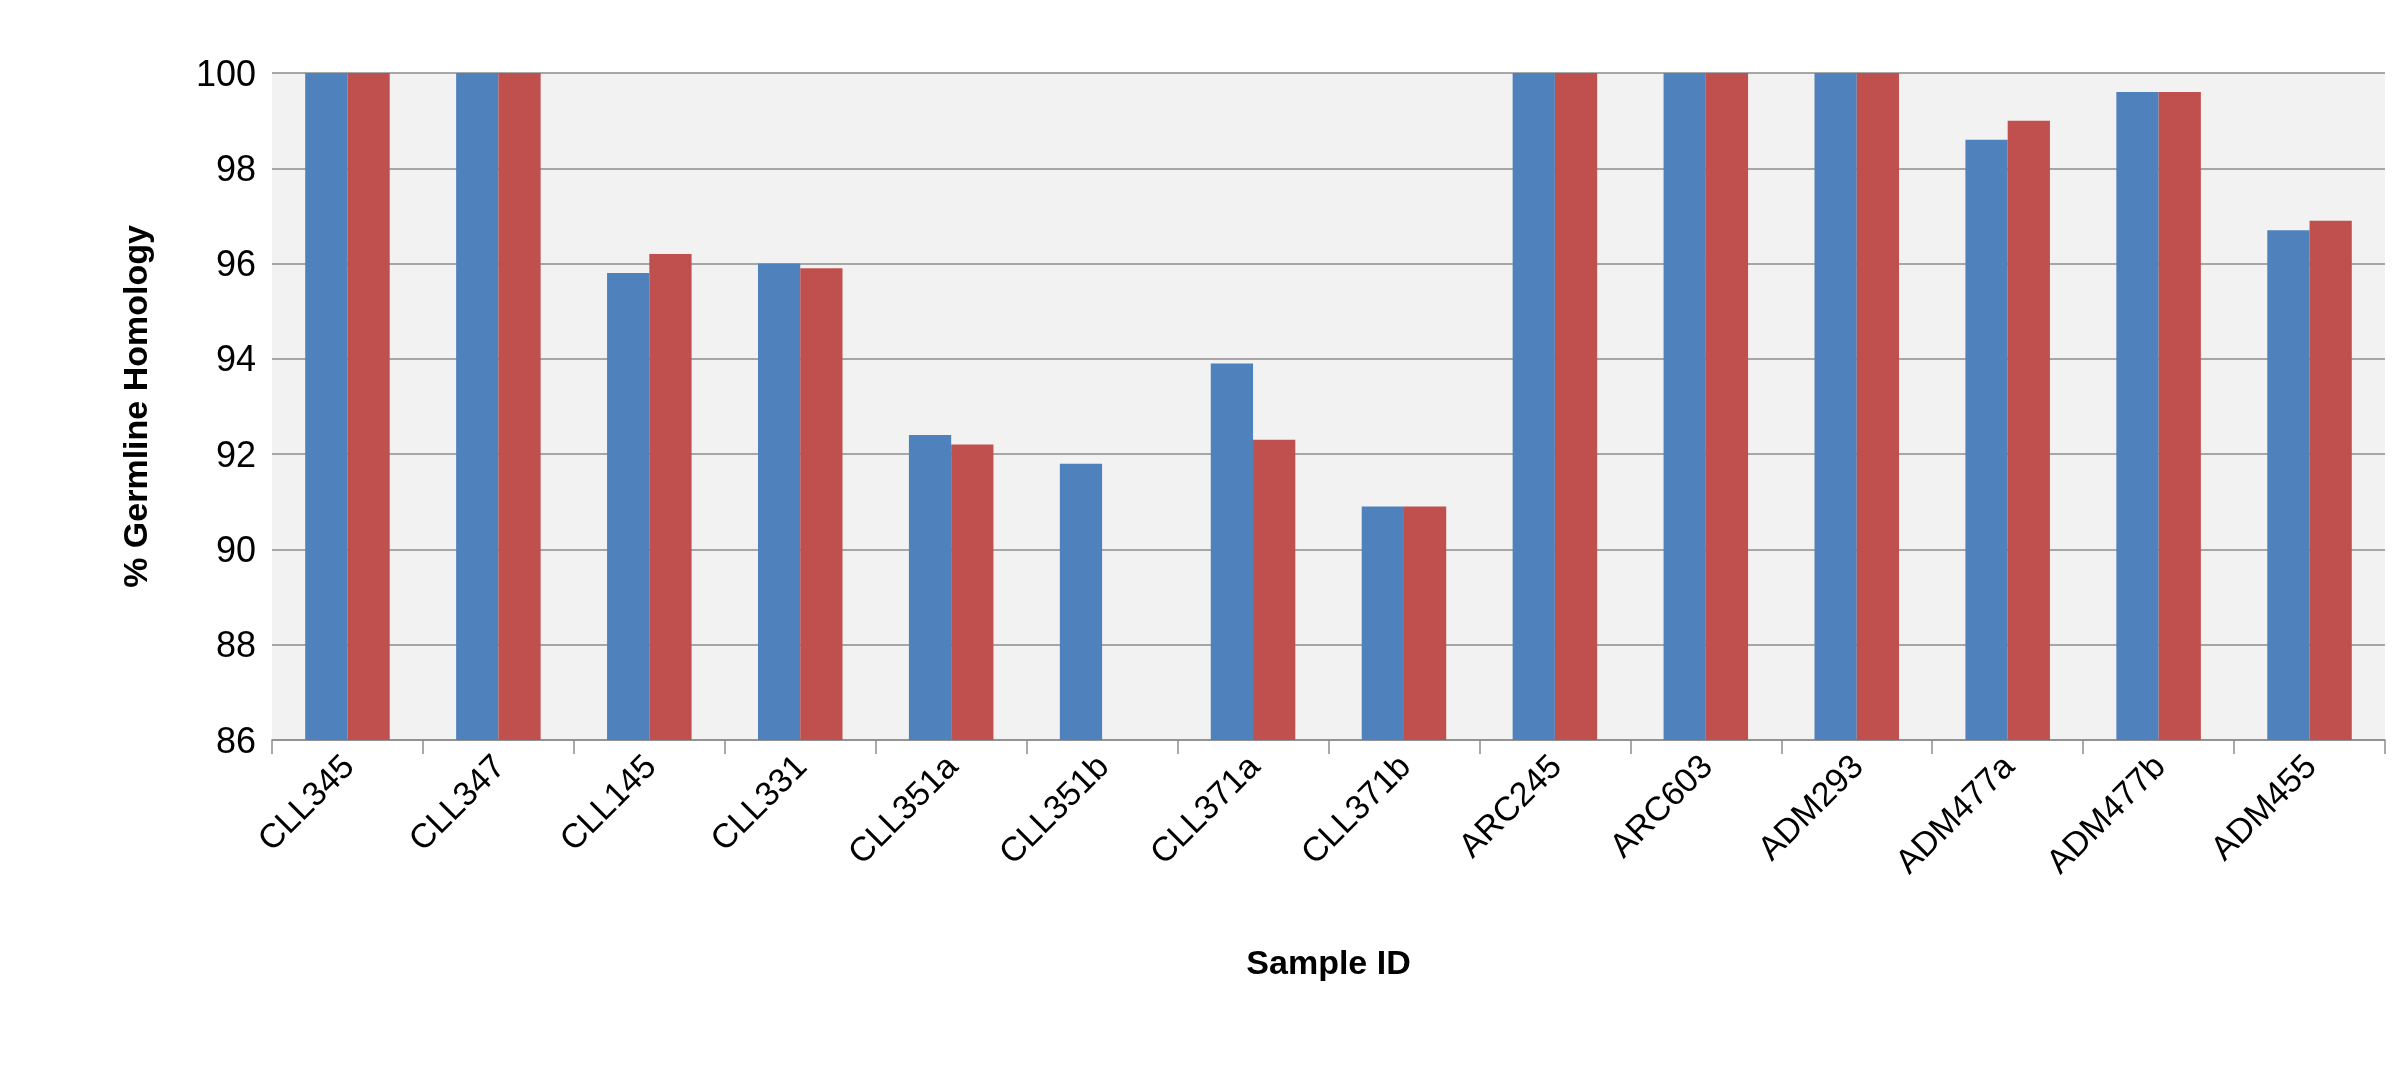  What do you see at coordinates (235, 645) in the screenshot?
I see `y-tick-label: 88` at bounding box center [235, 645].